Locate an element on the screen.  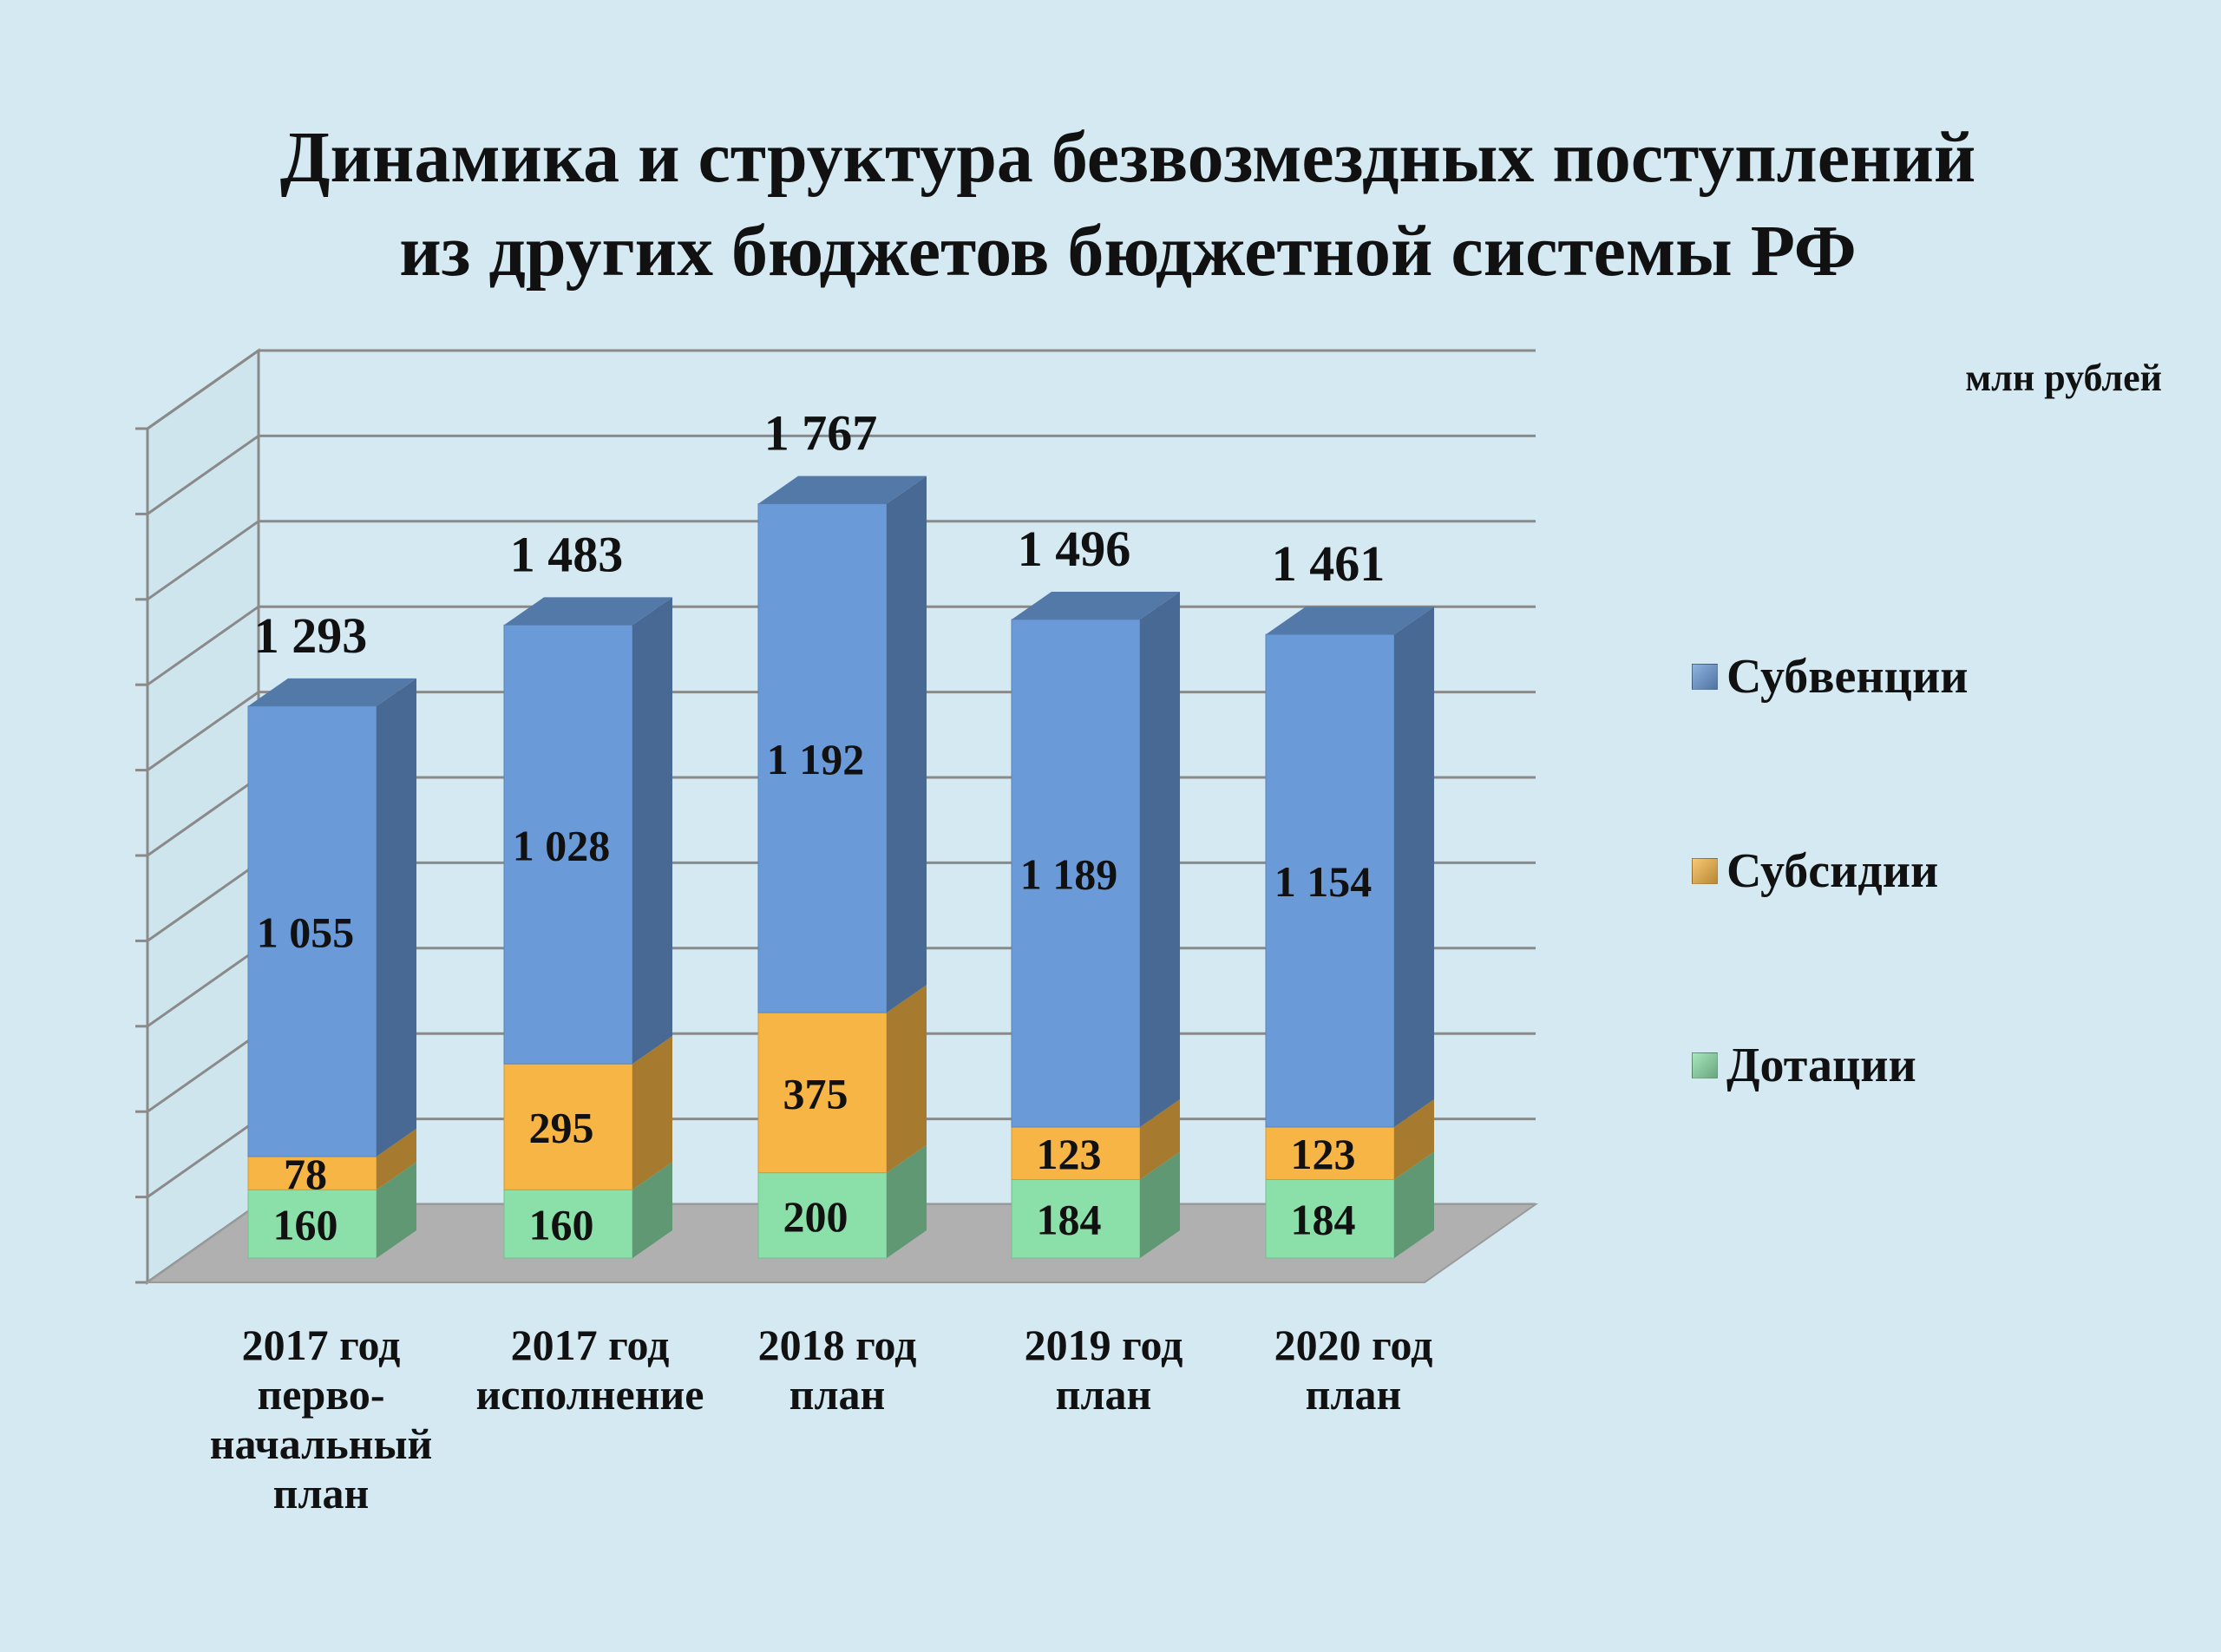
total-label: 1 293 is located at coordinates (311, 635).